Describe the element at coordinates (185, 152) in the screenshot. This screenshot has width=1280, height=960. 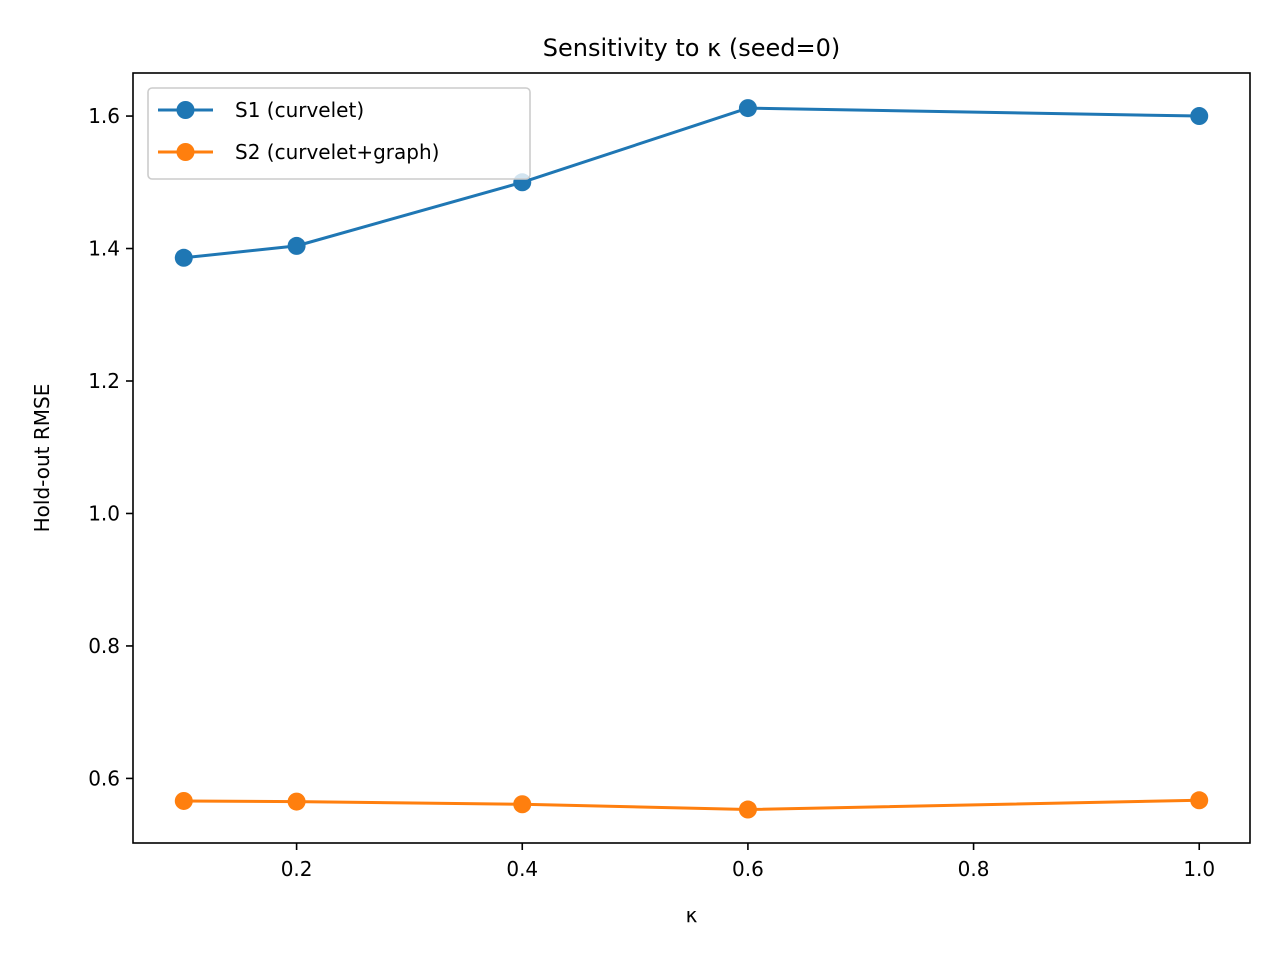
I see `legend-marker-s2` at that location.